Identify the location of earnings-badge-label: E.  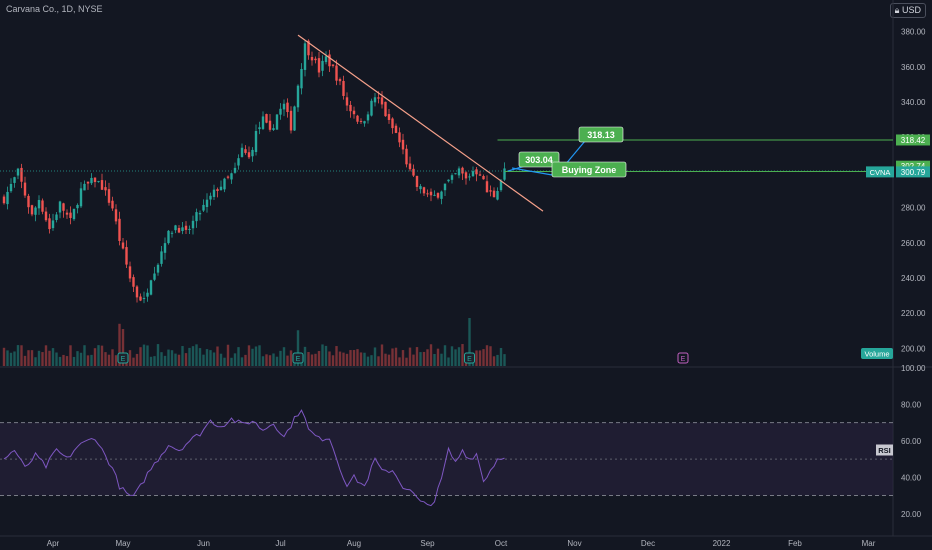
(683, 359).